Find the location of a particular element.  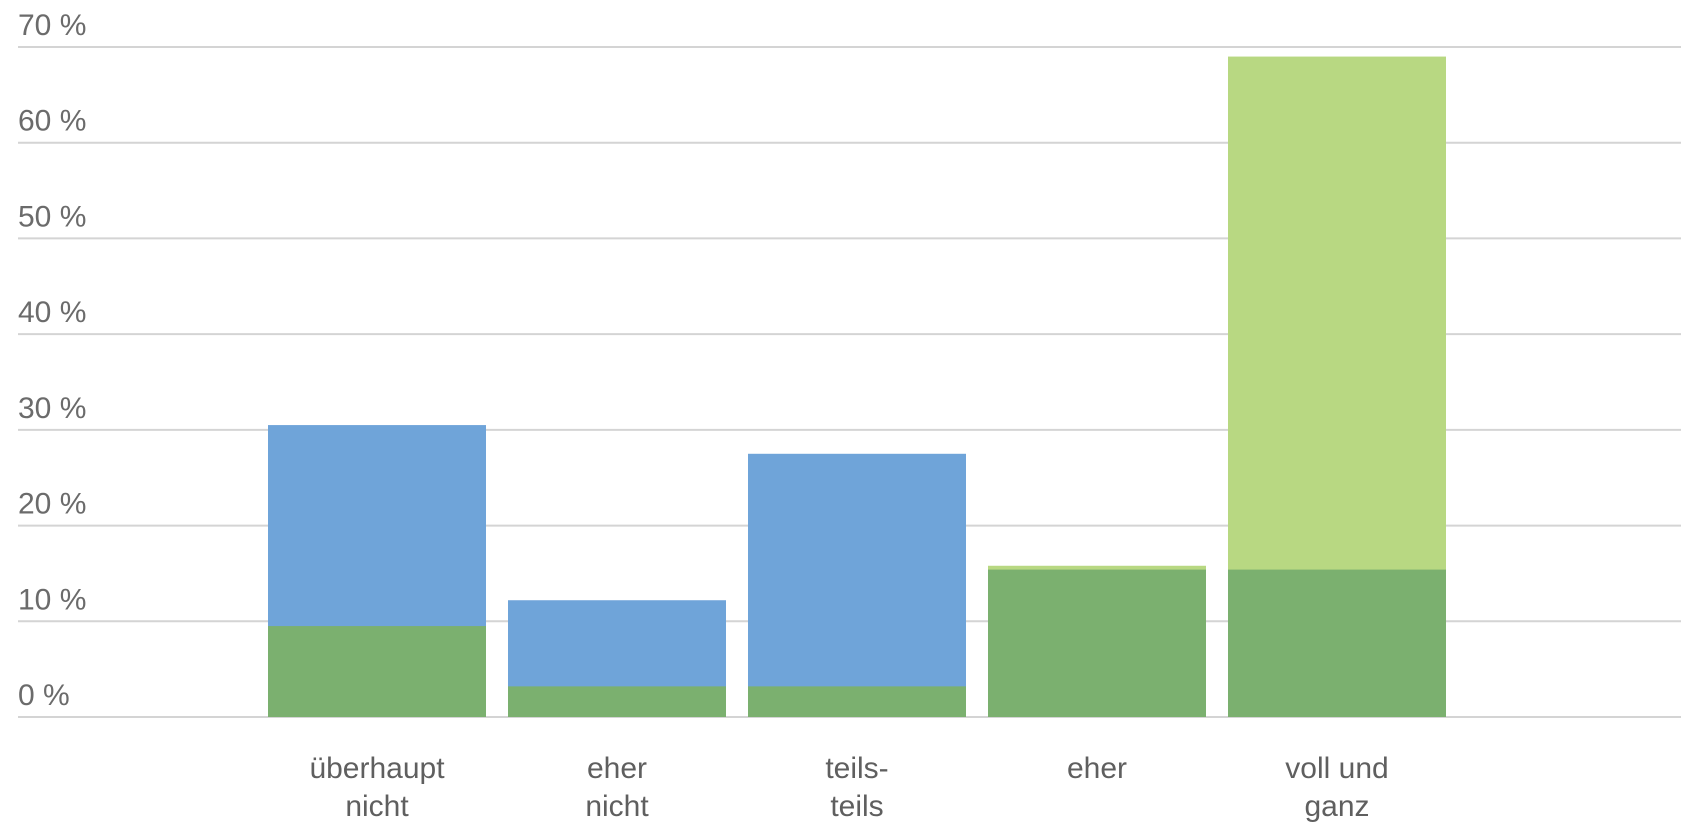

y-tick-label: 40 % is located at coordinates (52, 312).